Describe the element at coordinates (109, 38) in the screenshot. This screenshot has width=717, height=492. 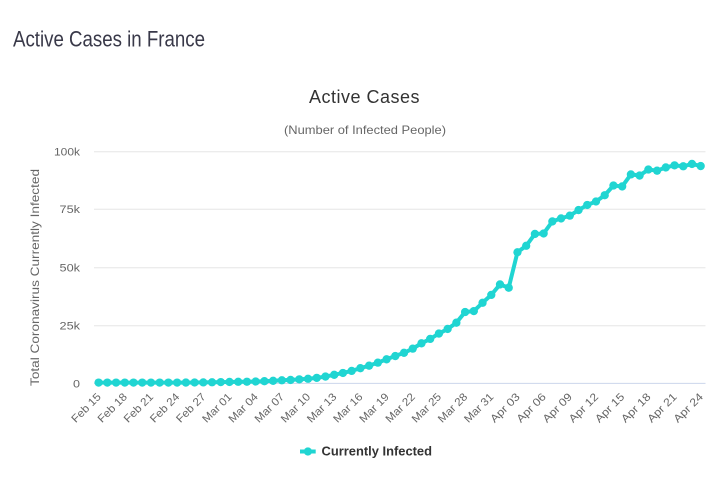
I see `svg-text: Active Cases in France` at that location.